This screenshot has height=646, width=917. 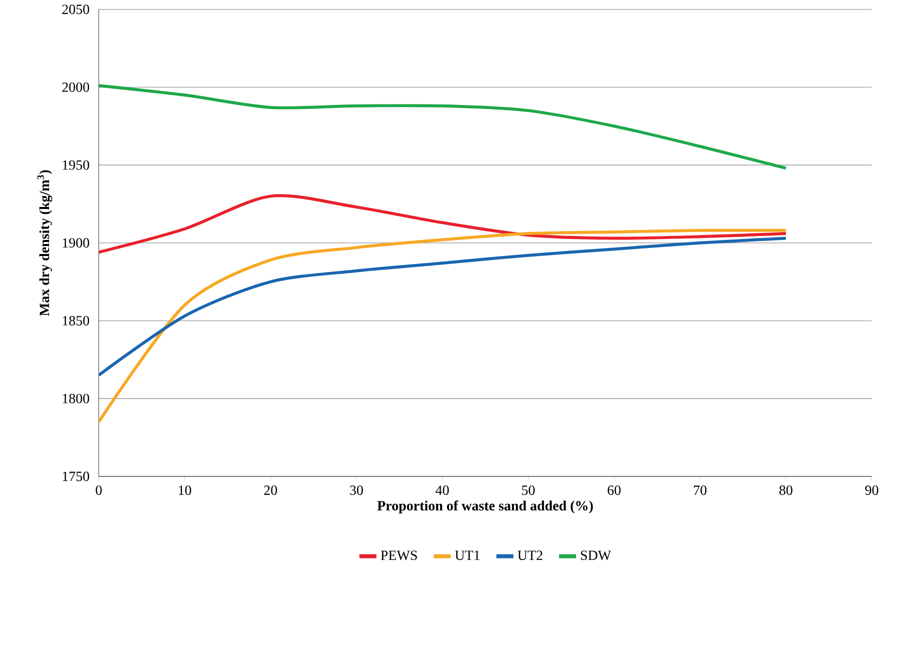 I want to click on x-tick-label: 80, so click(x=785, y=490).